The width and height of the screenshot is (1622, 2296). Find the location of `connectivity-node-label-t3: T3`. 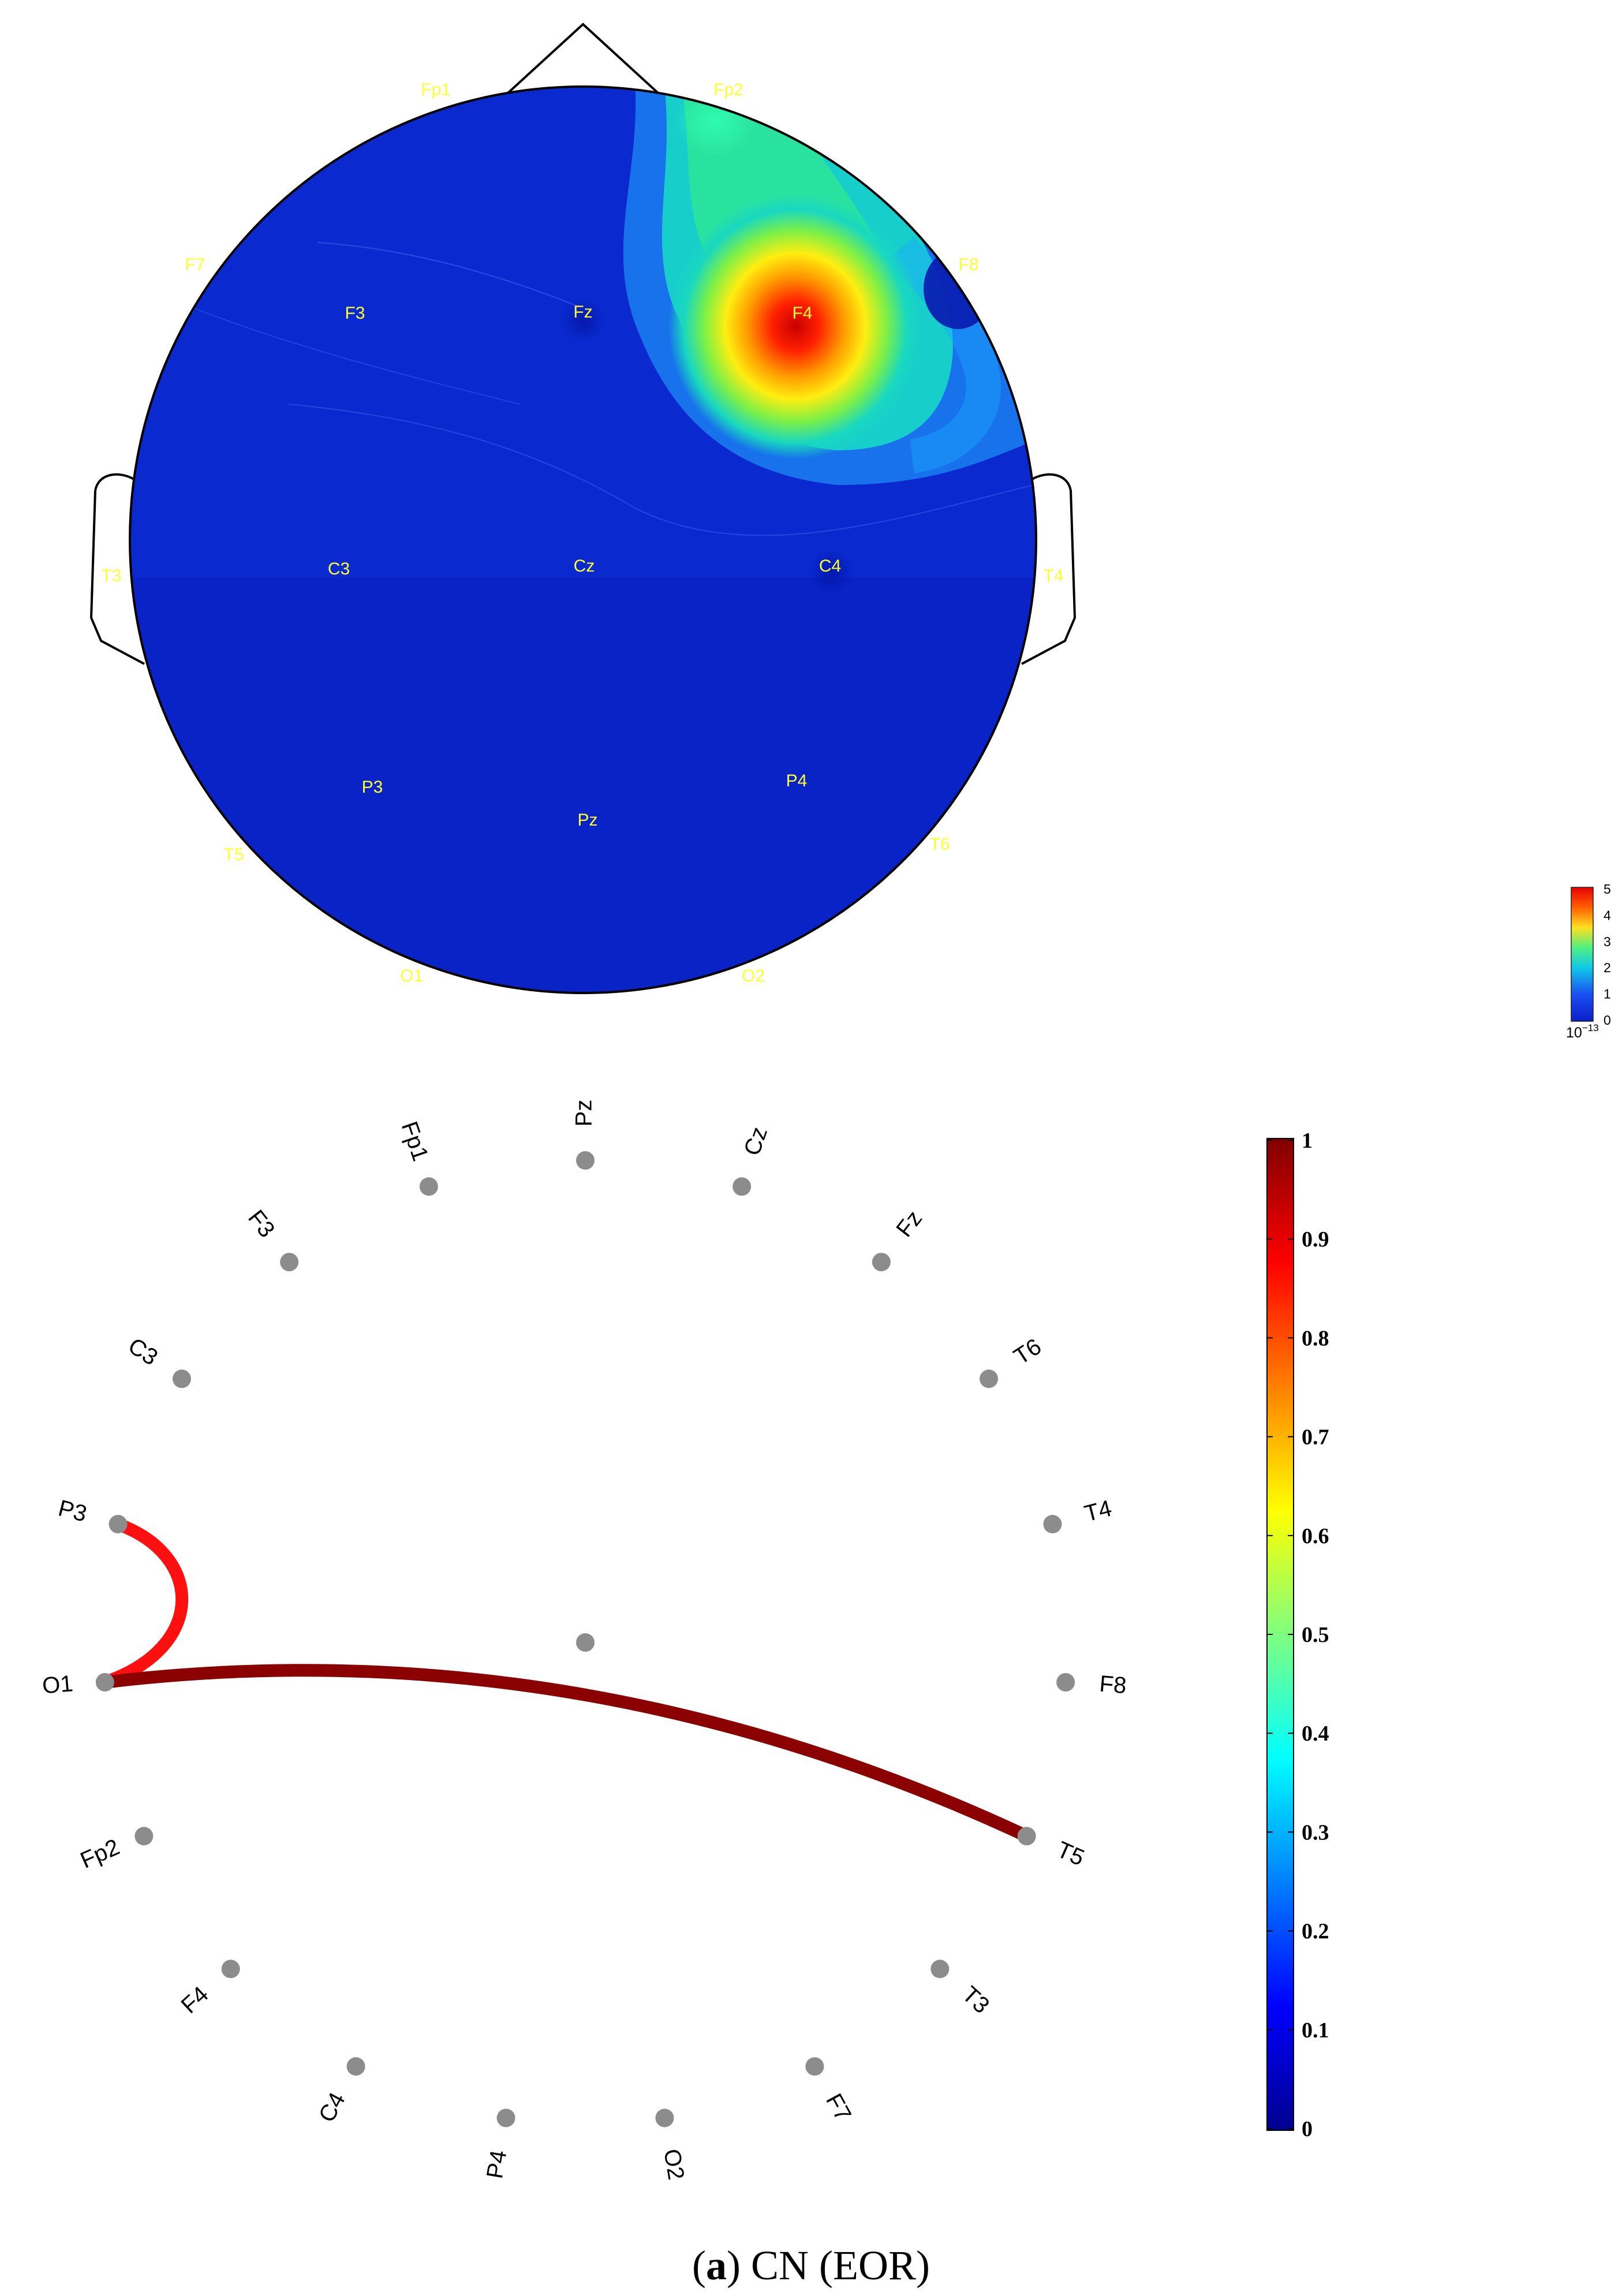

connectivity-node-label-t3: T3 is located at coordinates (975, 1999).